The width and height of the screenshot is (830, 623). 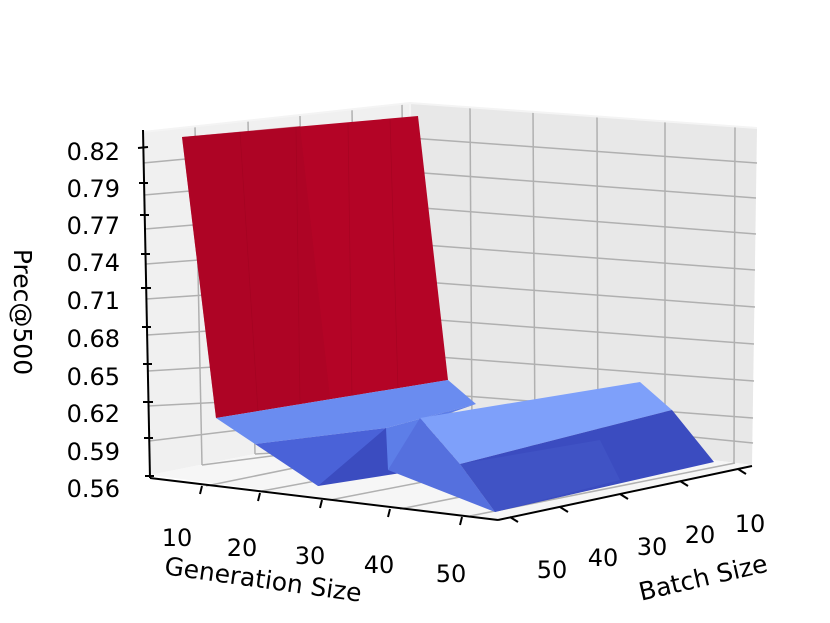 I want to click on y-tick-label: 50, so click(x=552, y=570).